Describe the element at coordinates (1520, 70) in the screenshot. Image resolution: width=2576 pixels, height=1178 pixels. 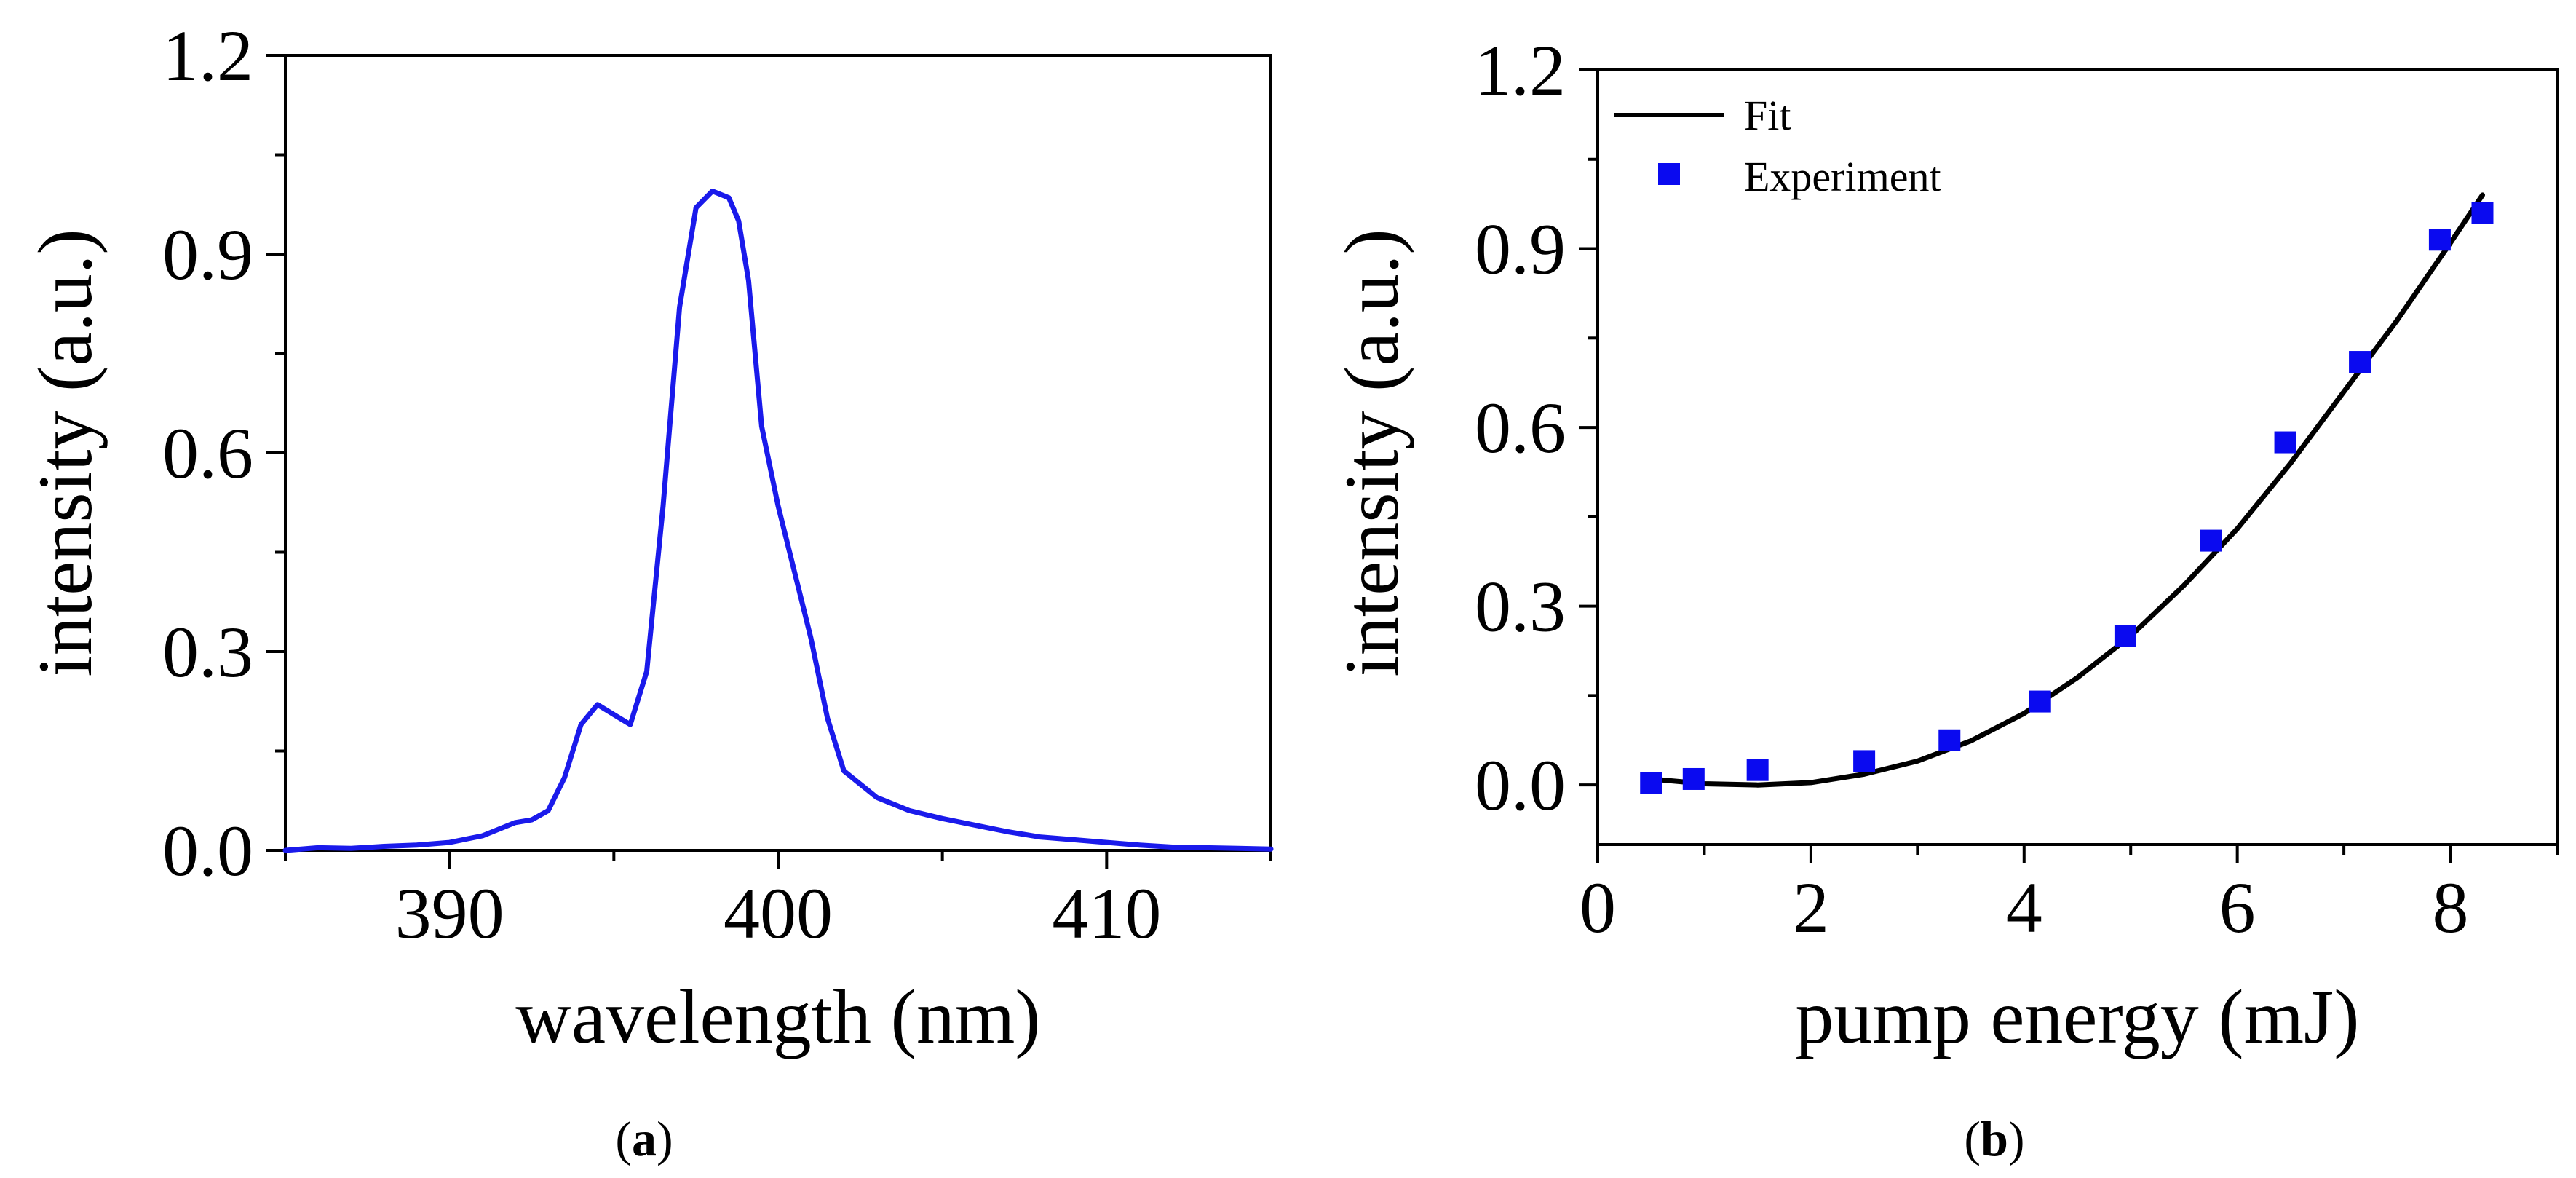
I see `b-y-tick-label: 1.2` at that location.